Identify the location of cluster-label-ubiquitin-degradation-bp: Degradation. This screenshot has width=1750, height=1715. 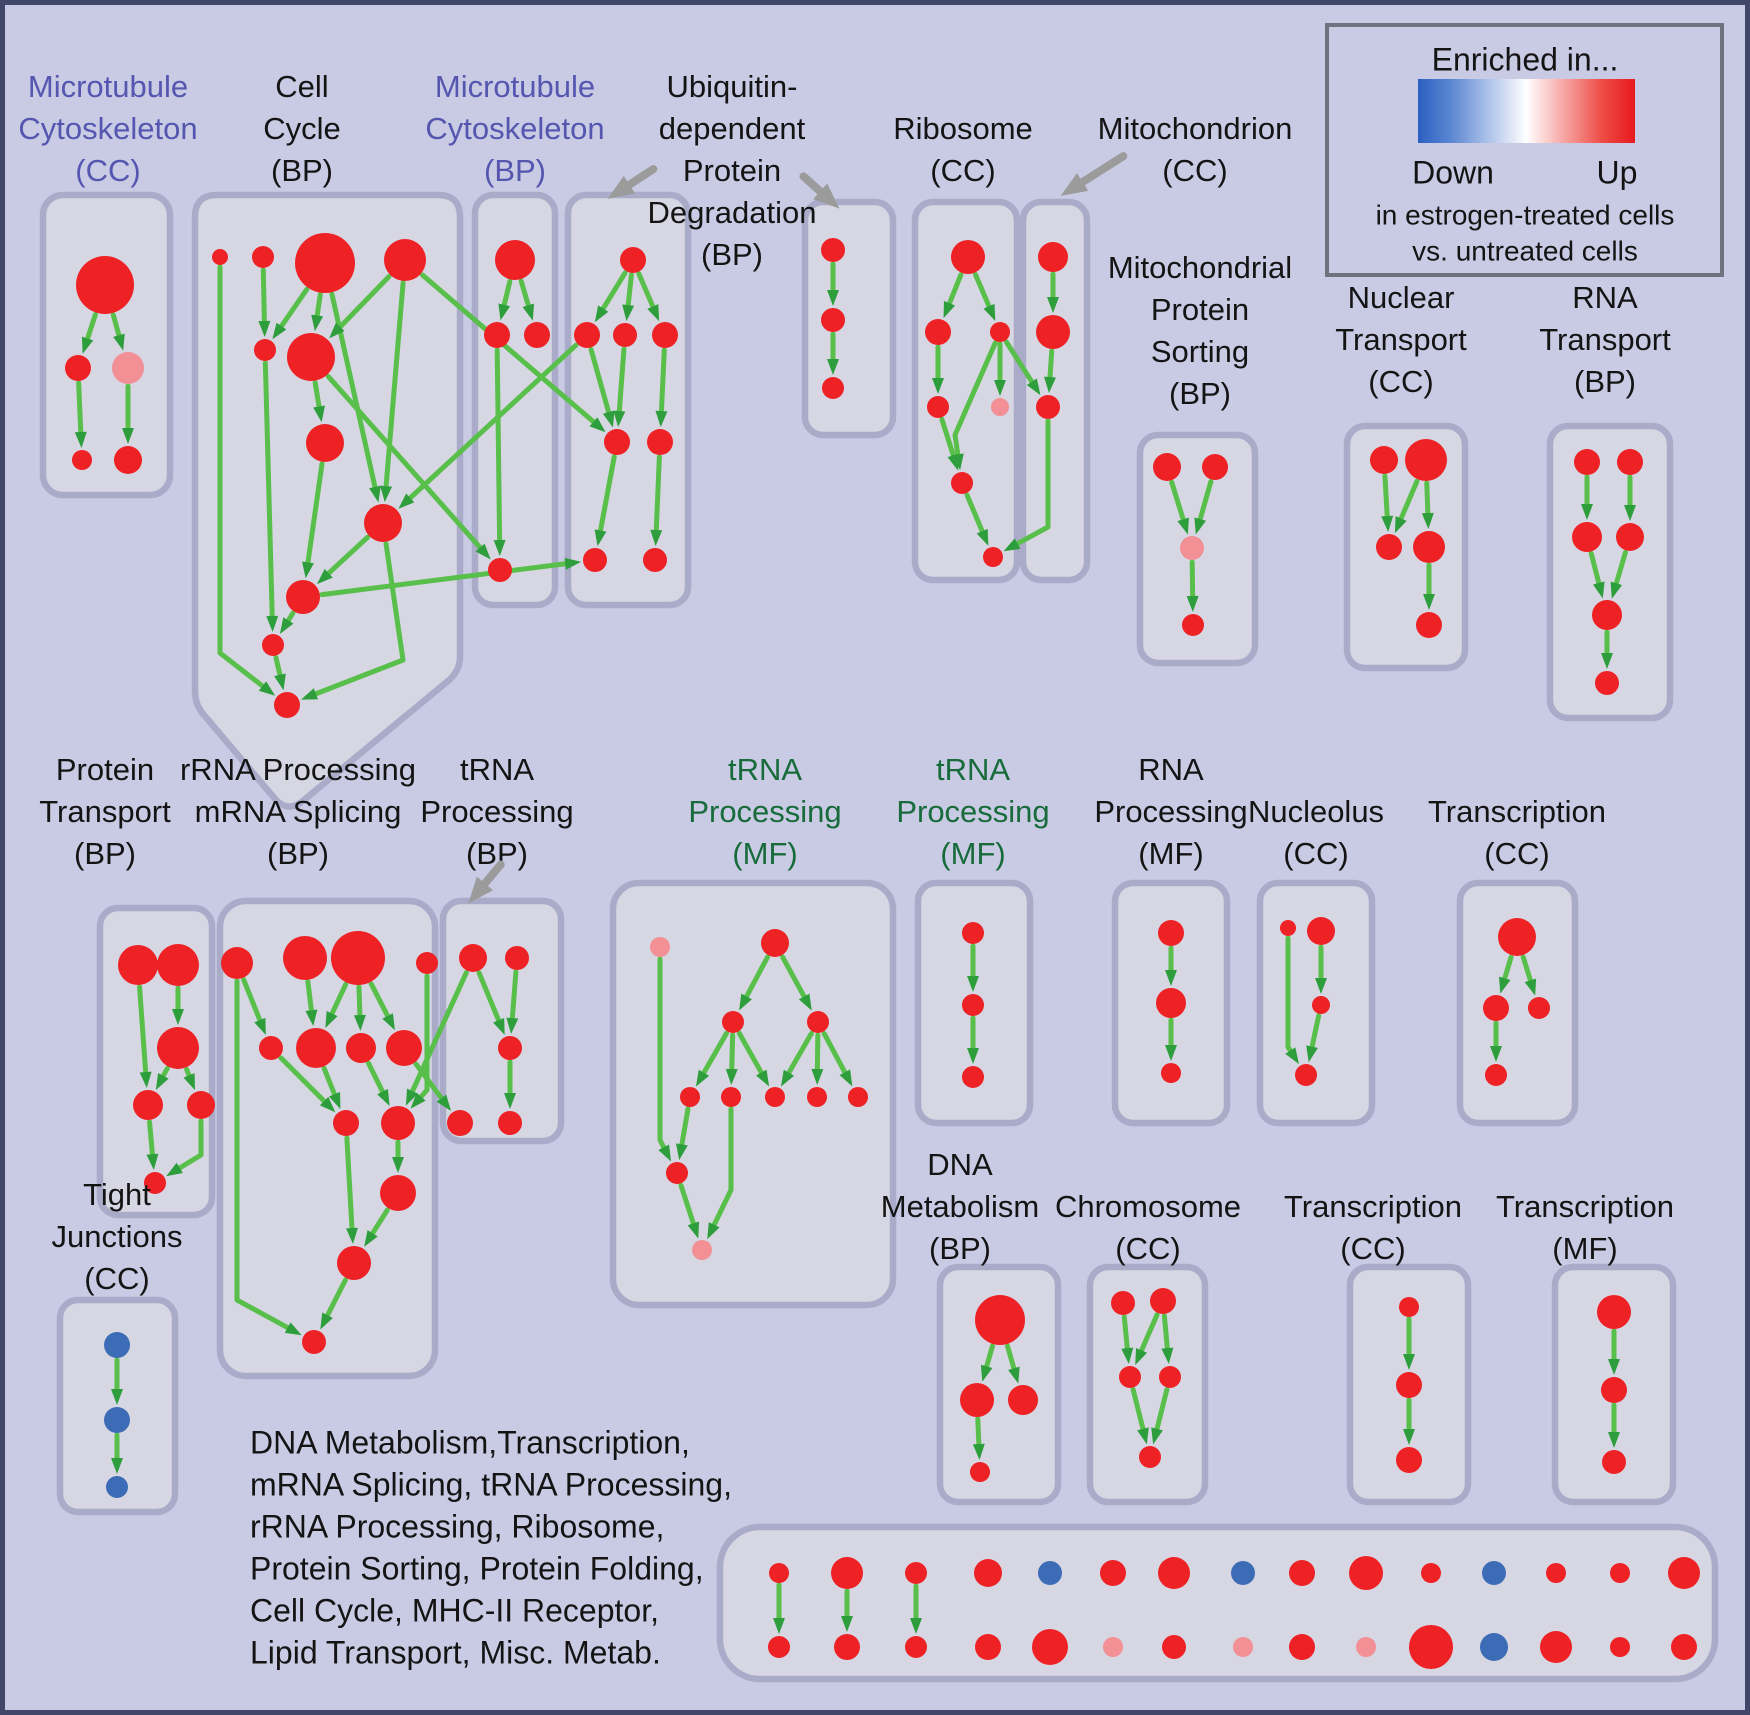
(732, 212).